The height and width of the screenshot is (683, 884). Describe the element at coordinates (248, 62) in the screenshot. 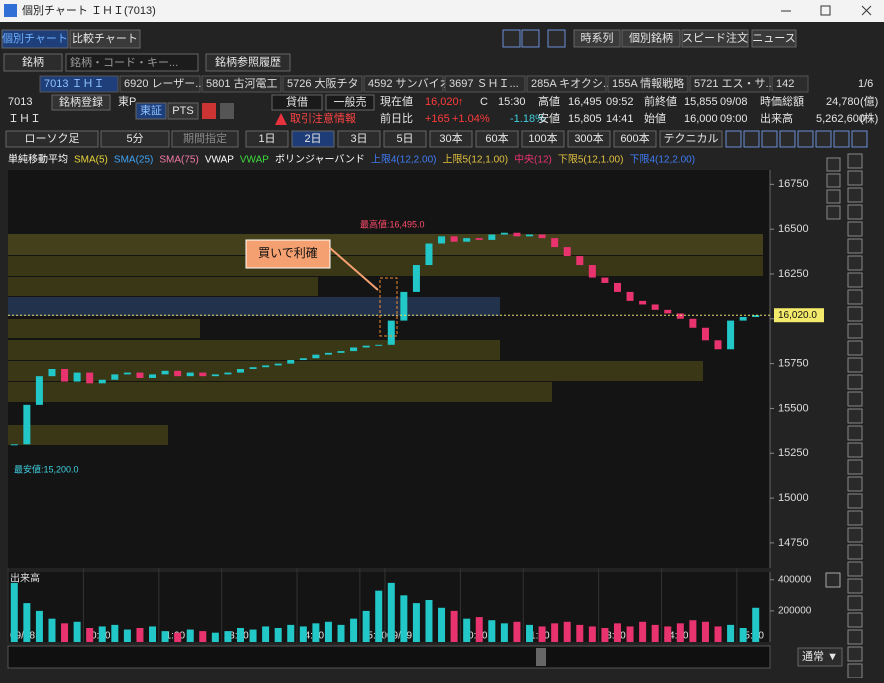

I see `history-button-bg` at that location.